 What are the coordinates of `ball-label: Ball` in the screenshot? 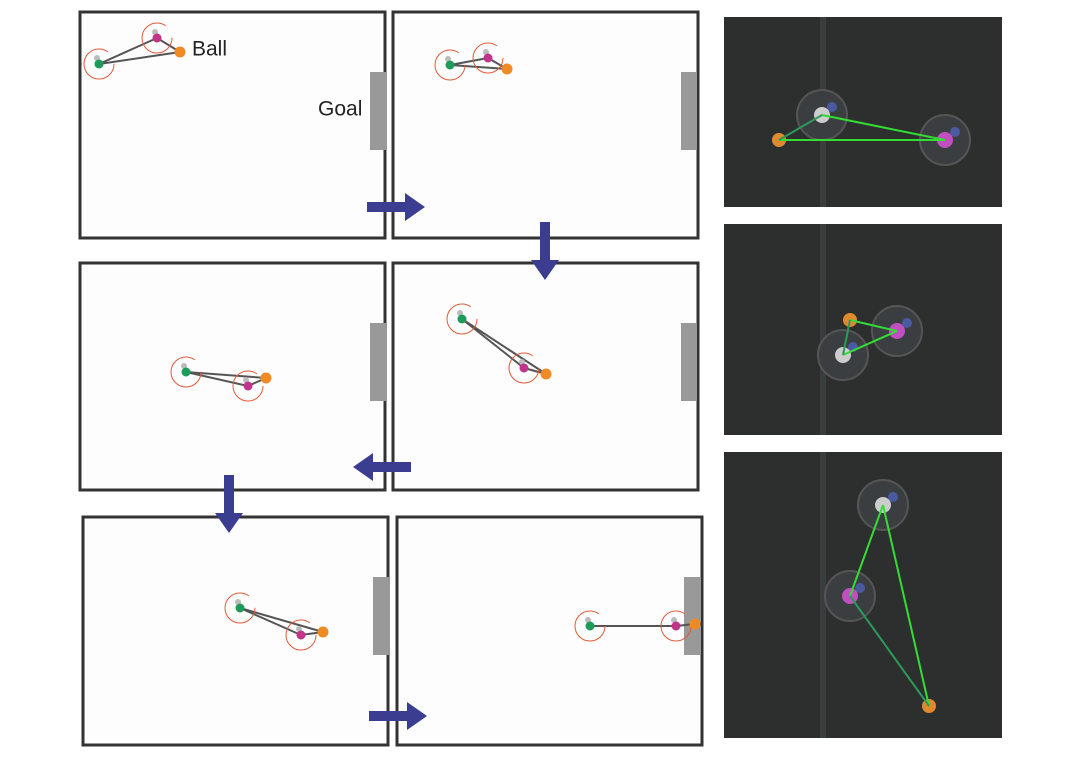 It's located at (209, 49).